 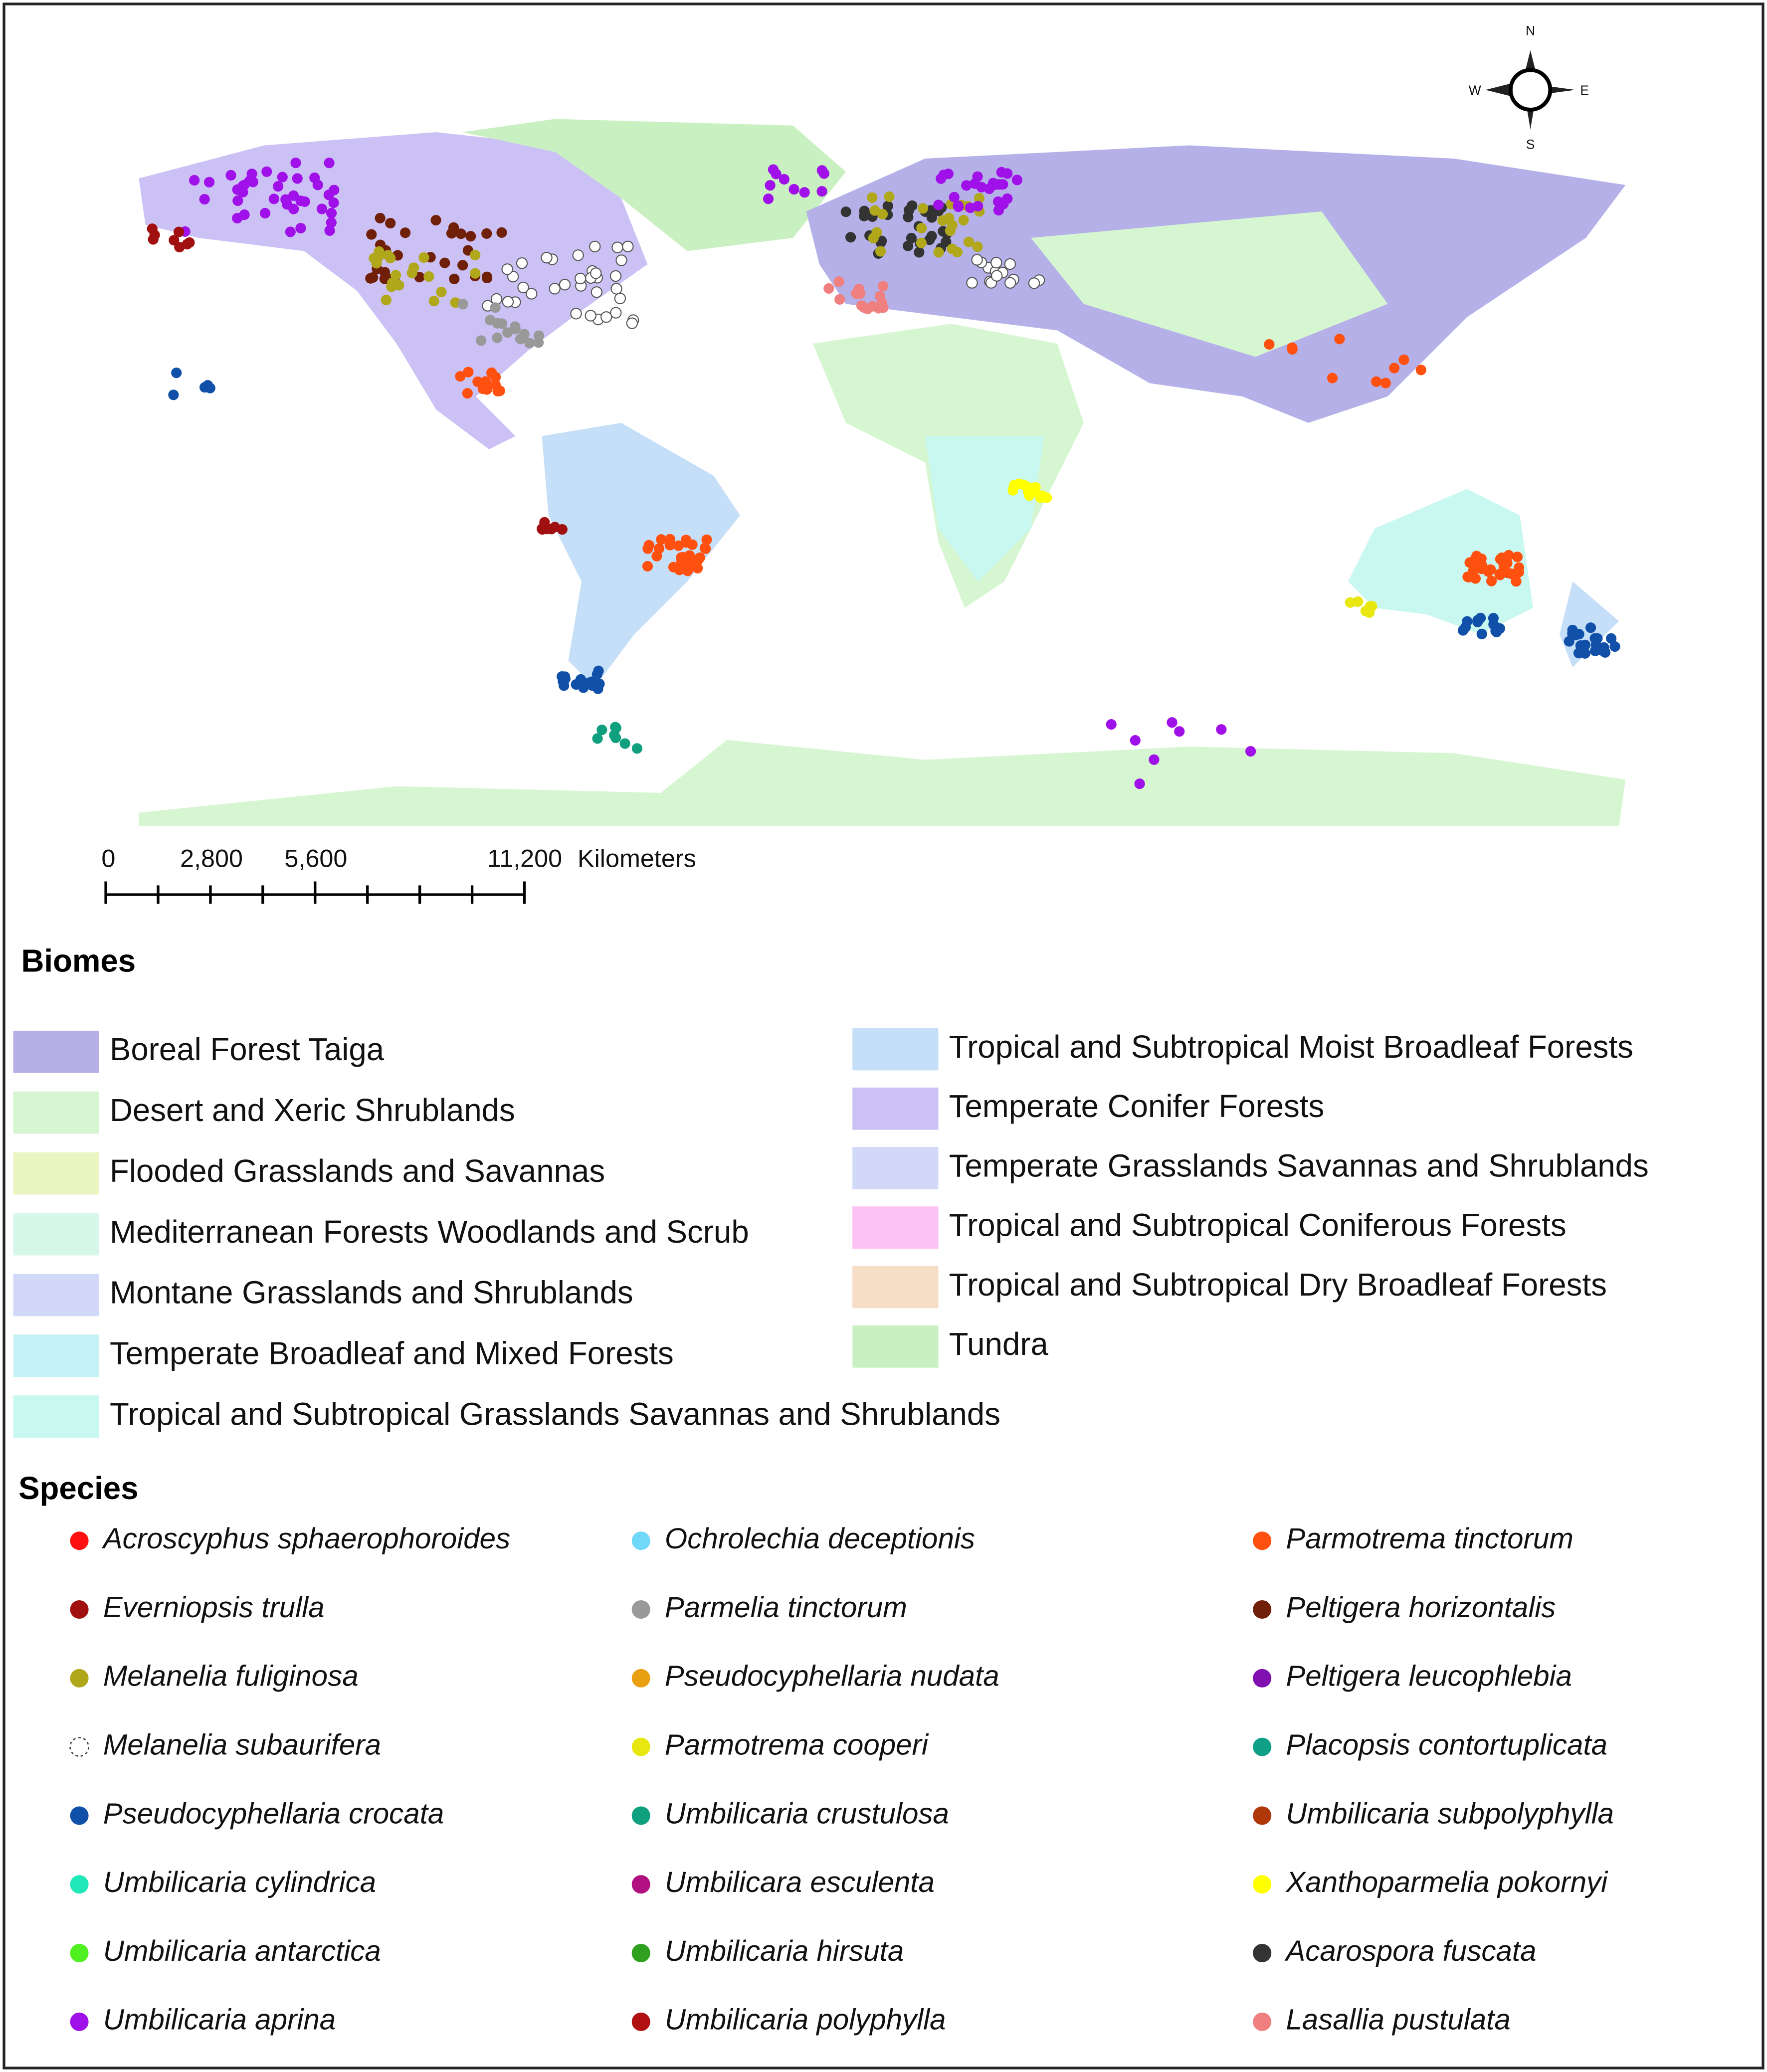 I want to click on species-label: Umbilicara esculenta, so click(x=800, y=1882).